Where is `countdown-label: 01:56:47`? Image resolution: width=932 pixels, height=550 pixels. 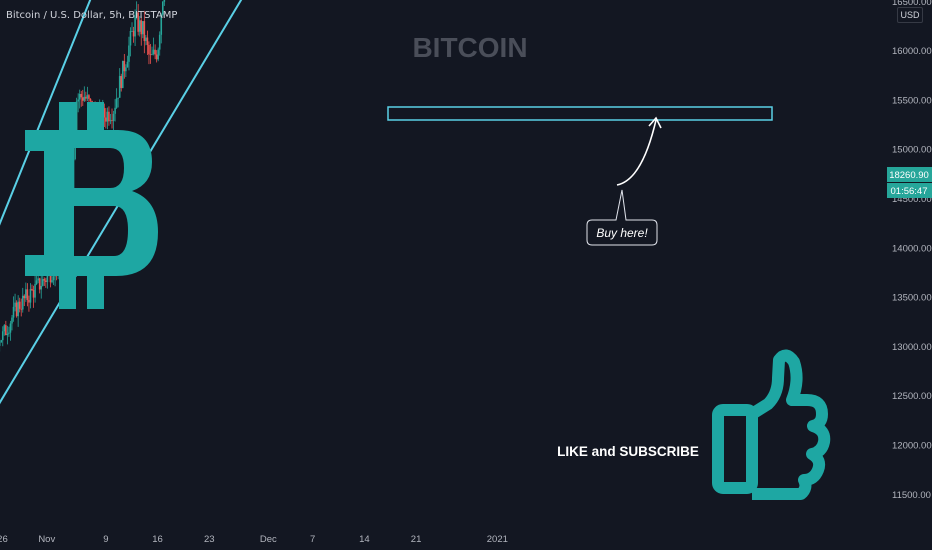
countdown-label: 01:56:47 is located at coordinates (909, 191).